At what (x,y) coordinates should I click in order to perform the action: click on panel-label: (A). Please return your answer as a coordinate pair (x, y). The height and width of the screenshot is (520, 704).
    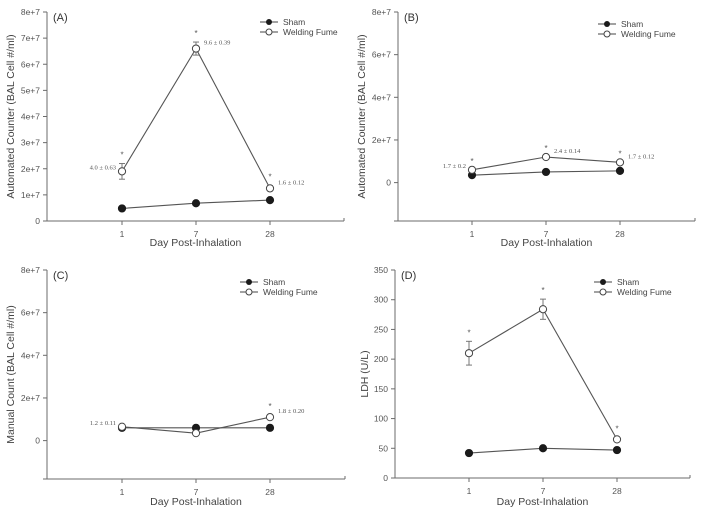
    Looking at the image, I should click on (60, 18).